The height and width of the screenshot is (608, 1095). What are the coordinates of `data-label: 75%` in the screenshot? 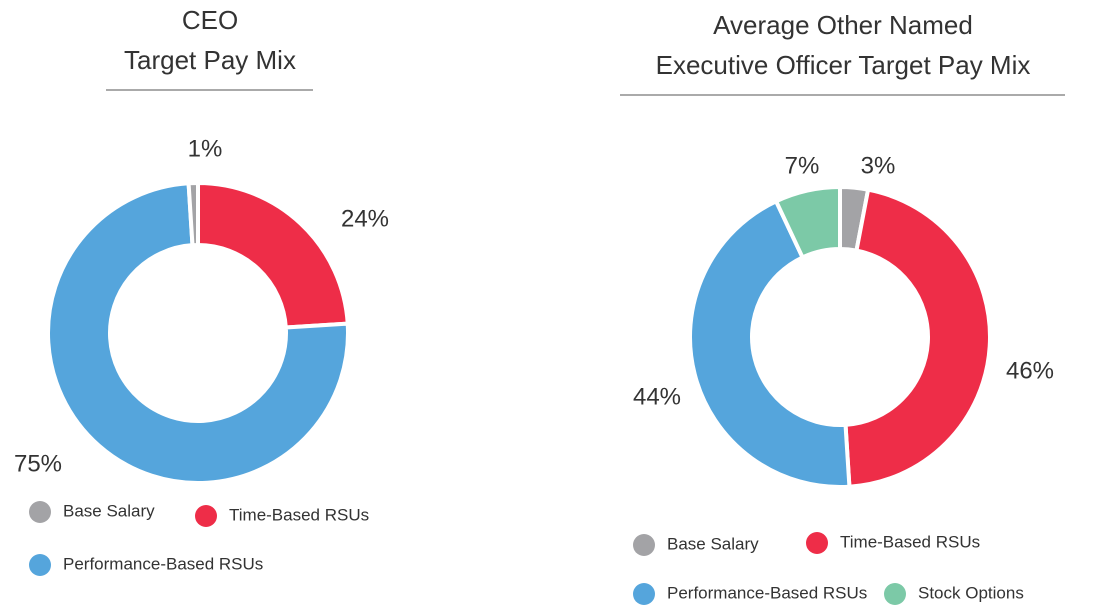 It's located at (38, 463).